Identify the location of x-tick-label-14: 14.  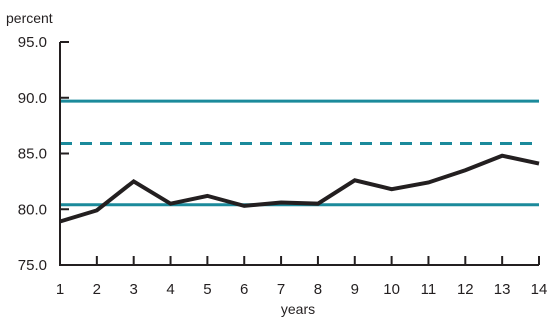
(539, 289).